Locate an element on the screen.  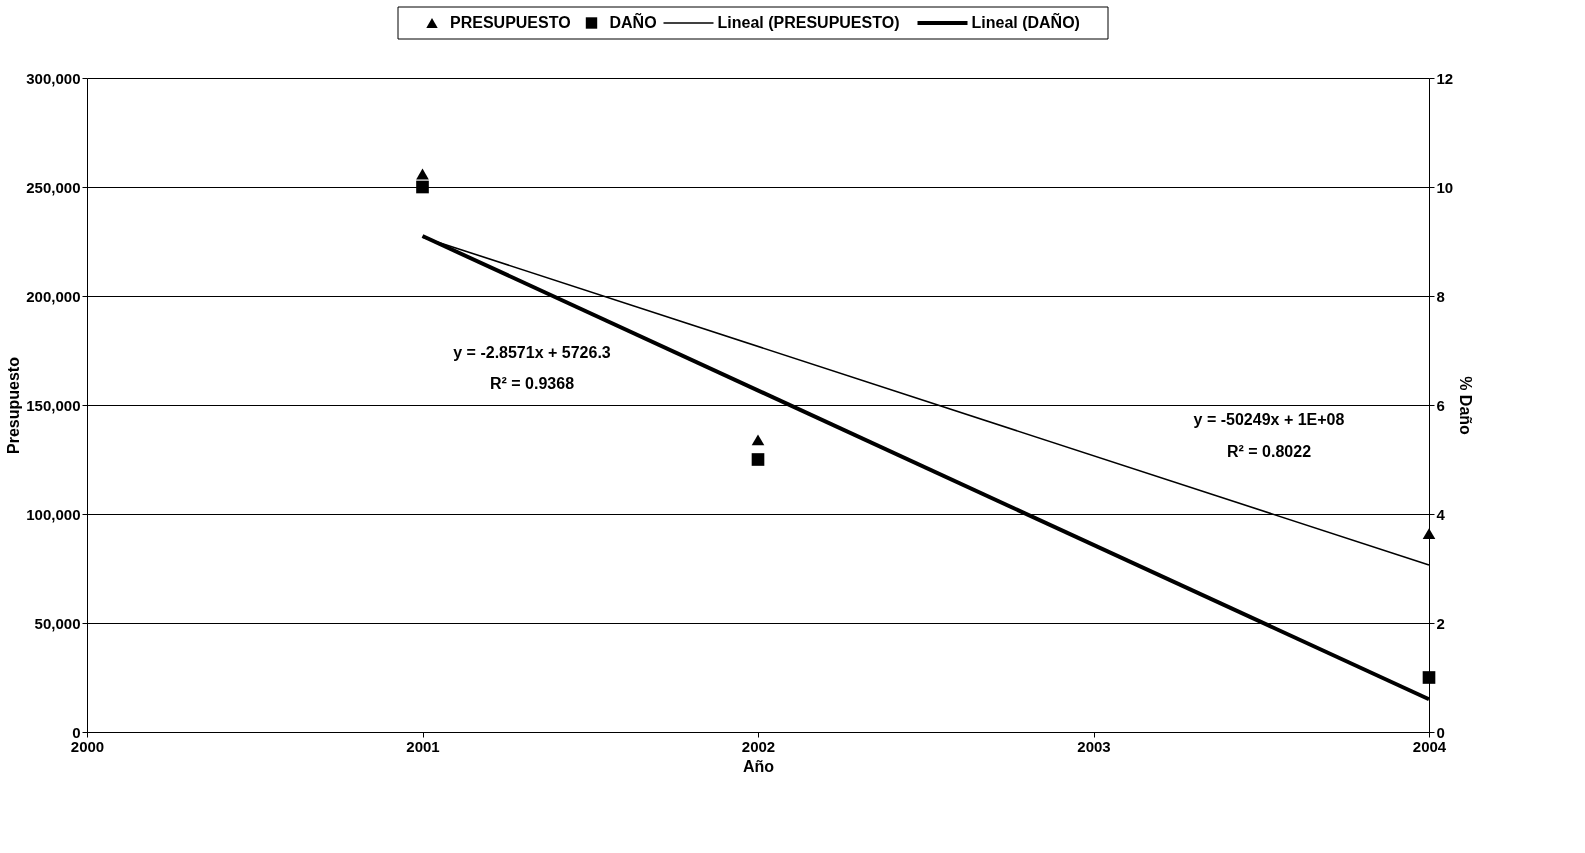
y-tick-label: 50,000 is located at coordinates (57, 623).